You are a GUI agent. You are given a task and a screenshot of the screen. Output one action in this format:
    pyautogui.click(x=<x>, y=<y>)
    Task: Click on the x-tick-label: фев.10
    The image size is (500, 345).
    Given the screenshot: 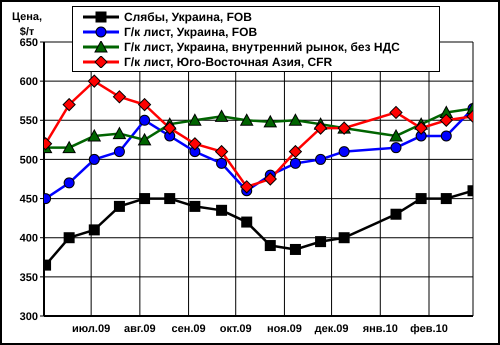 What is the action you would take?
    pyautogui.click(x=429, y=328)
    